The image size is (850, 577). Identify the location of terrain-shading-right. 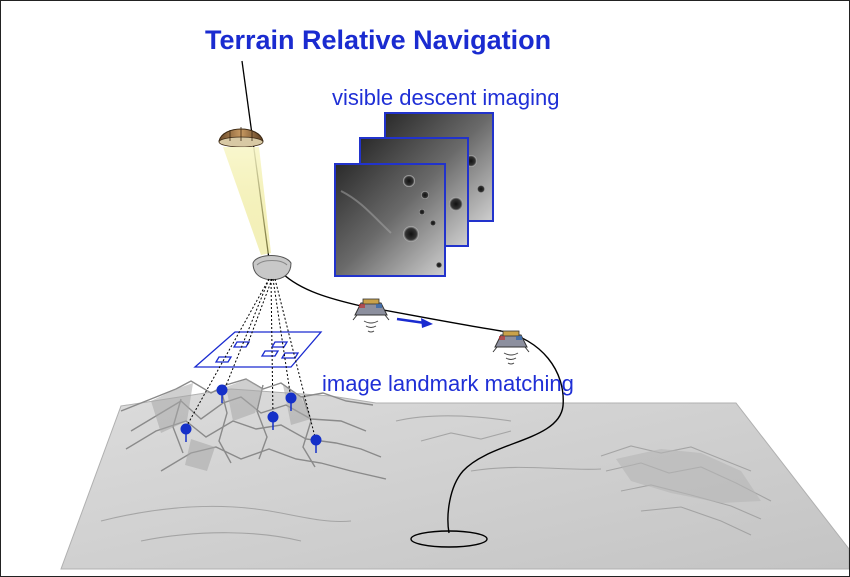
(688, 476).